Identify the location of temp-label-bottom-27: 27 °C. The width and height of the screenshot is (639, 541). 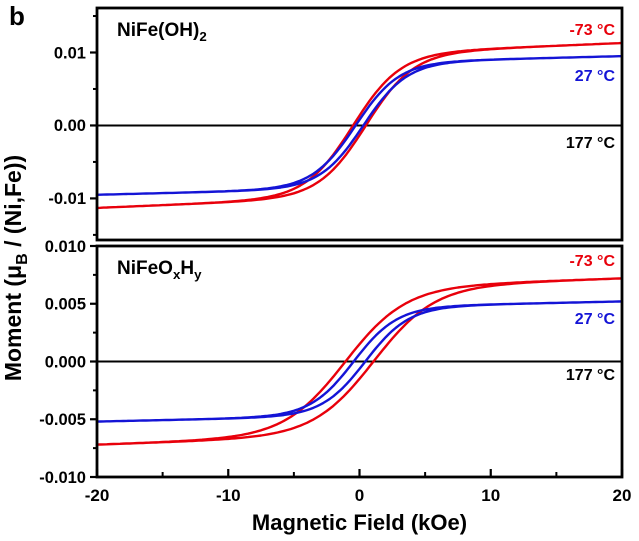
(594, 319).